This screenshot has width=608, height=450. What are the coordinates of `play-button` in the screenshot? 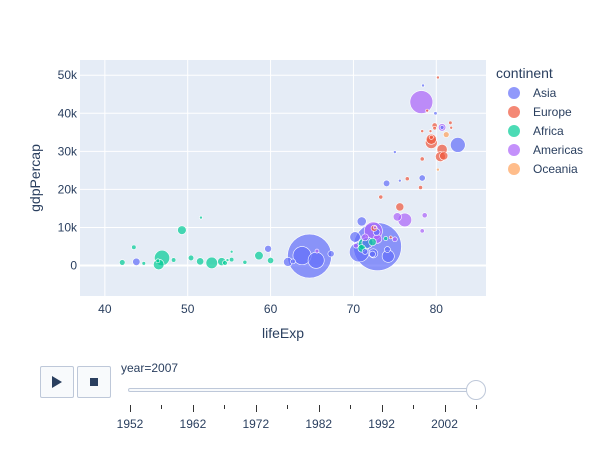 It's located at (57, 382).